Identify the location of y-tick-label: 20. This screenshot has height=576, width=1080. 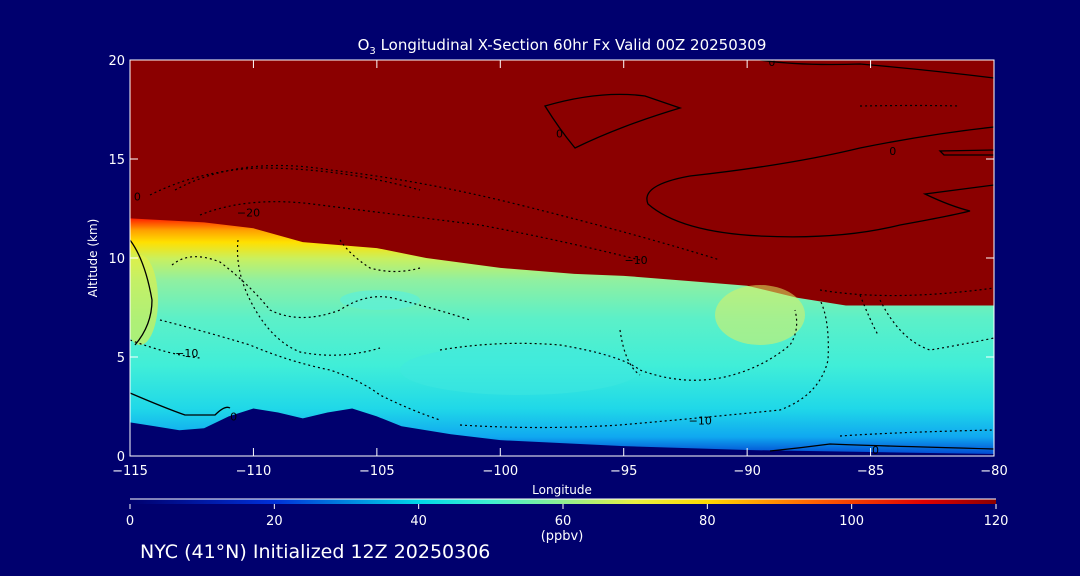
(116, 61).